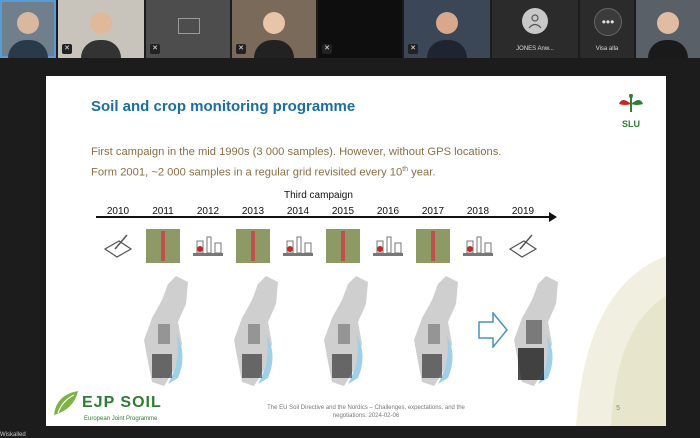  Describe the element at coordinates (318, 195) in the screenshot. I see `third-campaign-label: Third campaign` at that location.